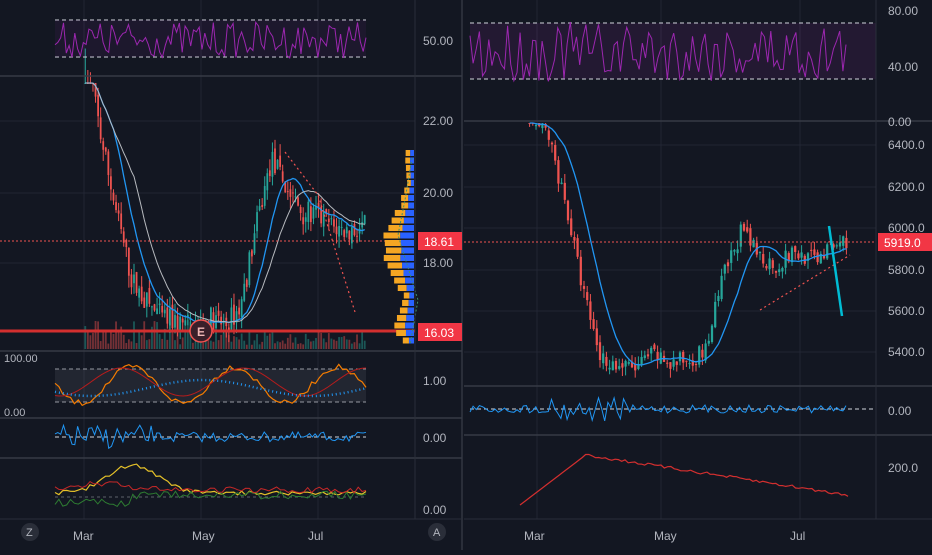 The width and height of the screenshot is (932, 555). I want to click on left-x-label-jul: Jul, so click(315, 536).